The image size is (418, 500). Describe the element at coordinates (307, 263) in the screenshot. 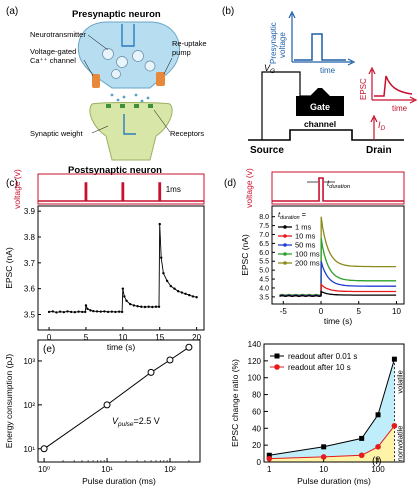

I see `panel-d-legend-label: 200 ms` at that location.